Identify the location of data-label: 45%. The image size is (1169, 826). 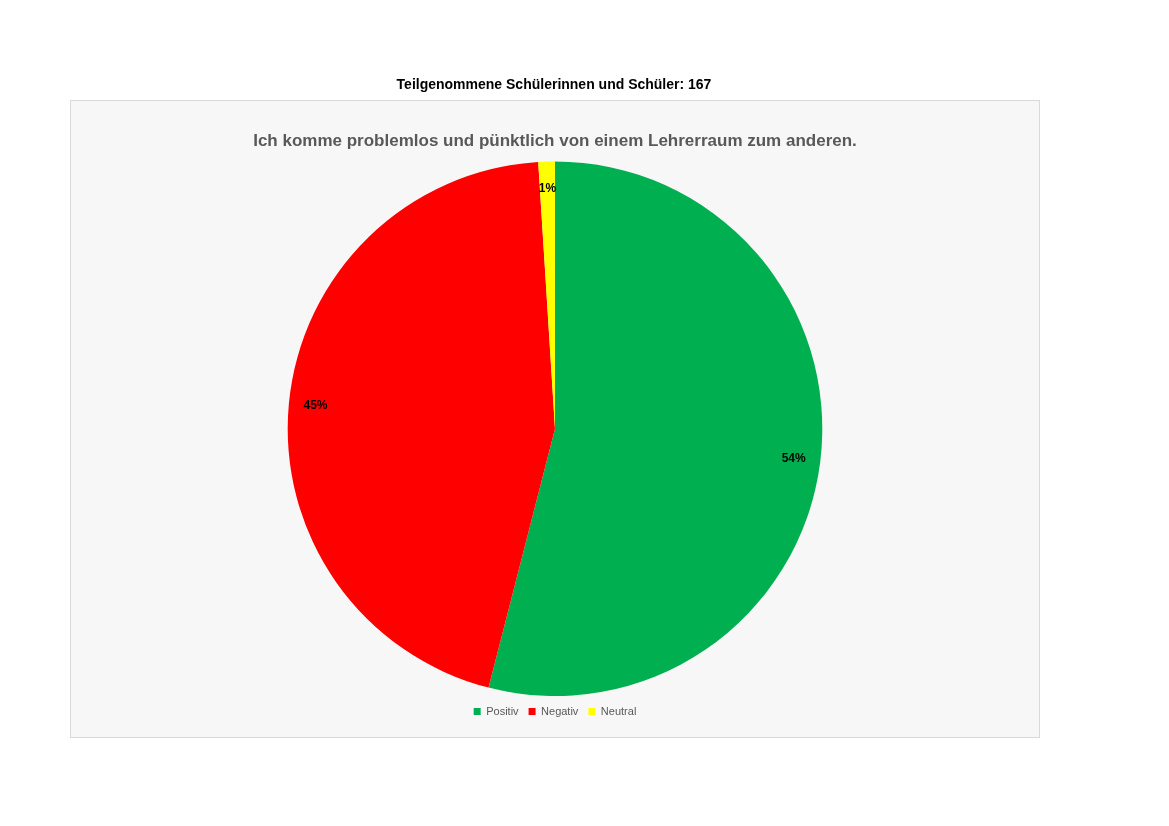
(315, 405).